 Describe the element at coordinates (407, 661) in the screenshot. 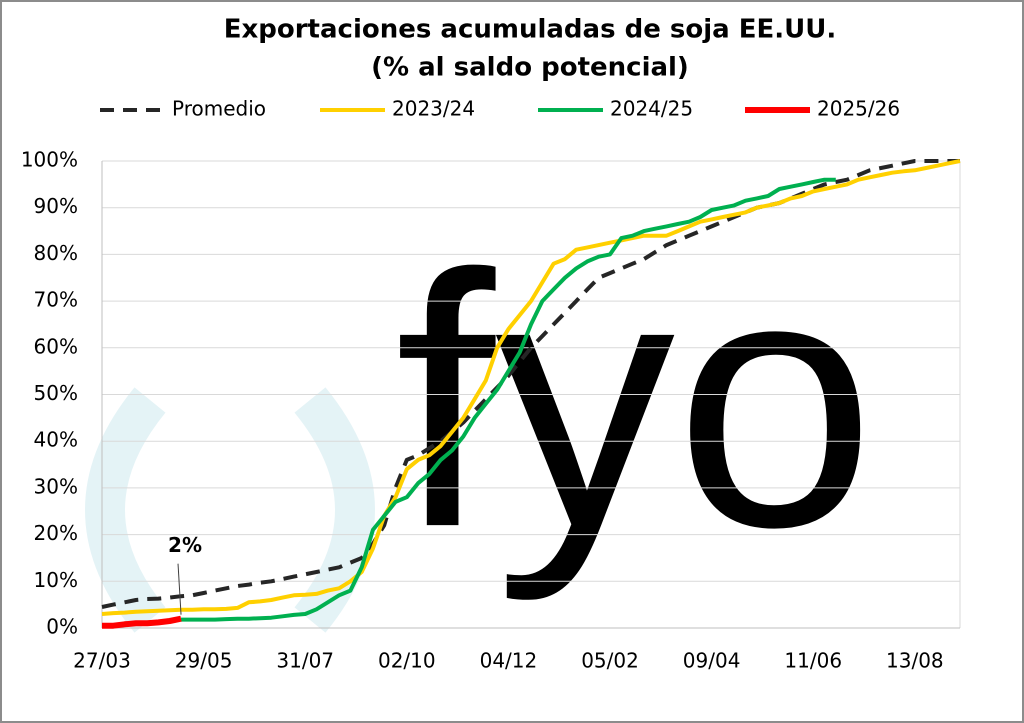

I see `x-tick-label: 02/10` at that location.